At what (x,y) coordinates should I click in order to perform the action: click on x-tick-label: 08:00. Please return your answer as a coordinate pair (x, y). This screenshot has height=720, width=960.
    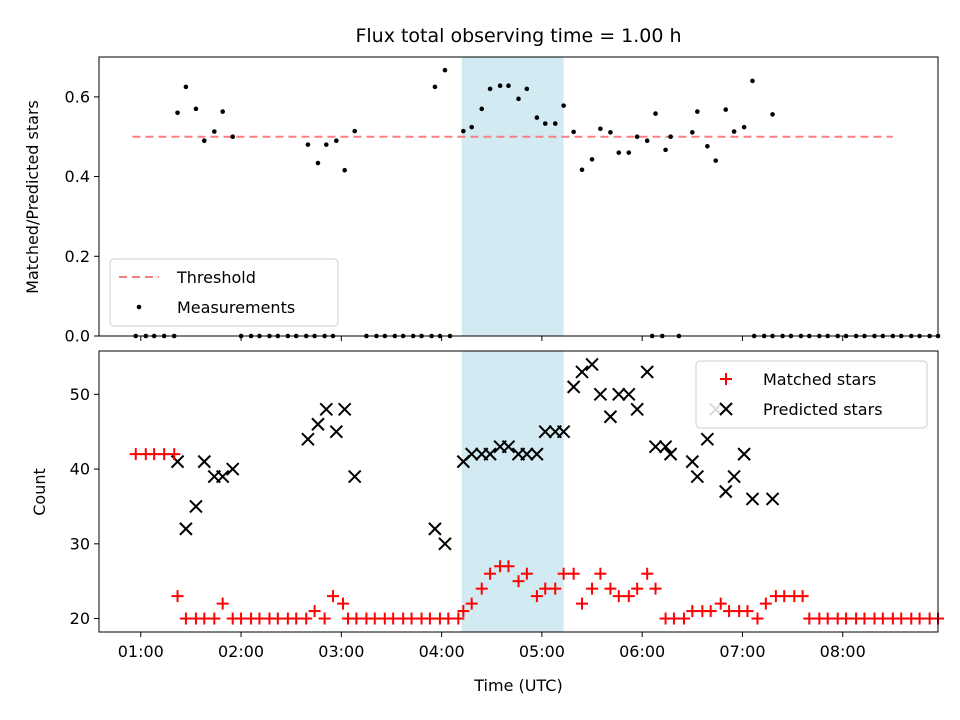
    Looking at the image, I should click on (843, 651).